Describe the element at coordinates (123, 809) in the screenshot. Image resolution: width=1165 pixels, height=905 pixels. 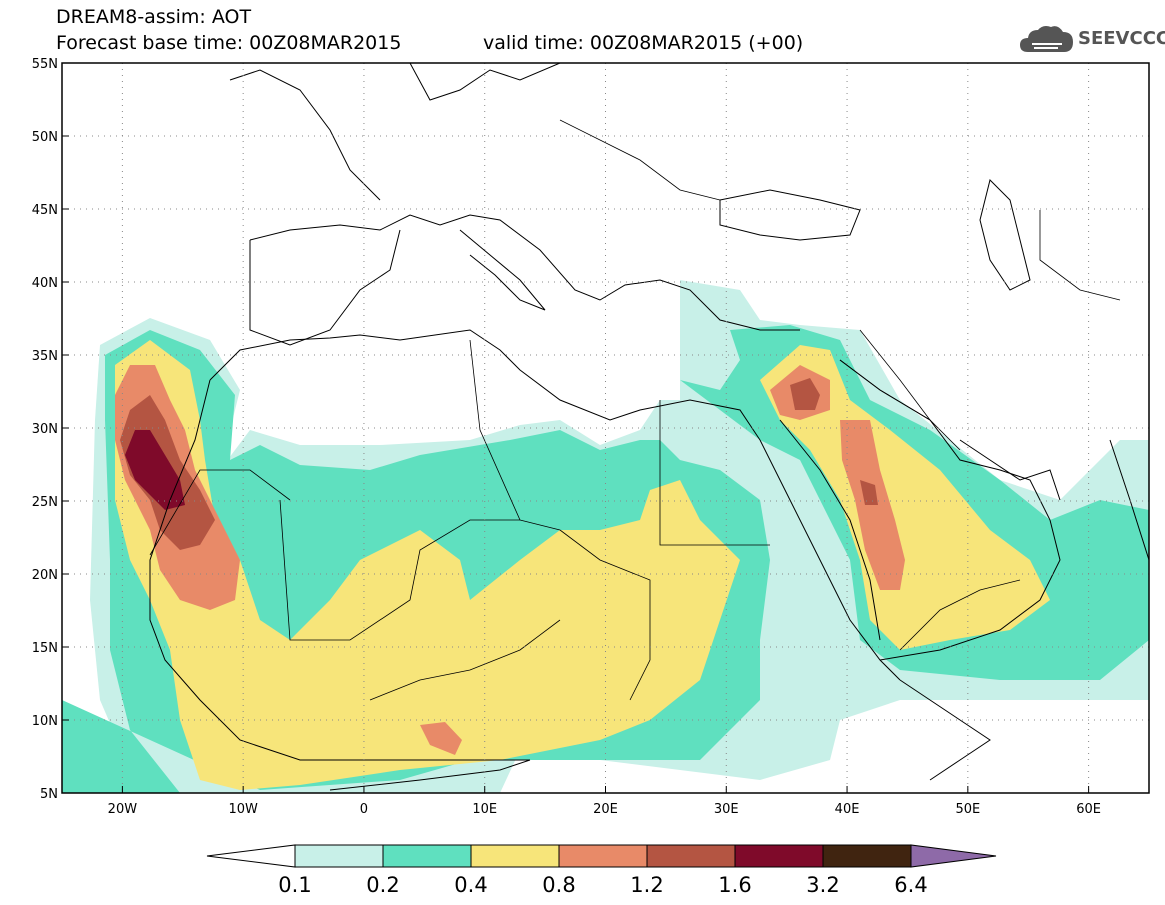
I see `lon-tick-label: 20W` at that location.